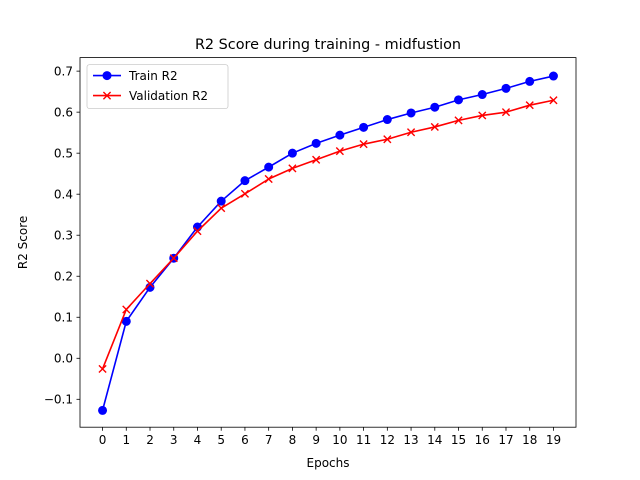  What do you see at coordinates (482, 440) in the screenshot?
I see `x-tick-label: 16` at bounding box center [482, 440].